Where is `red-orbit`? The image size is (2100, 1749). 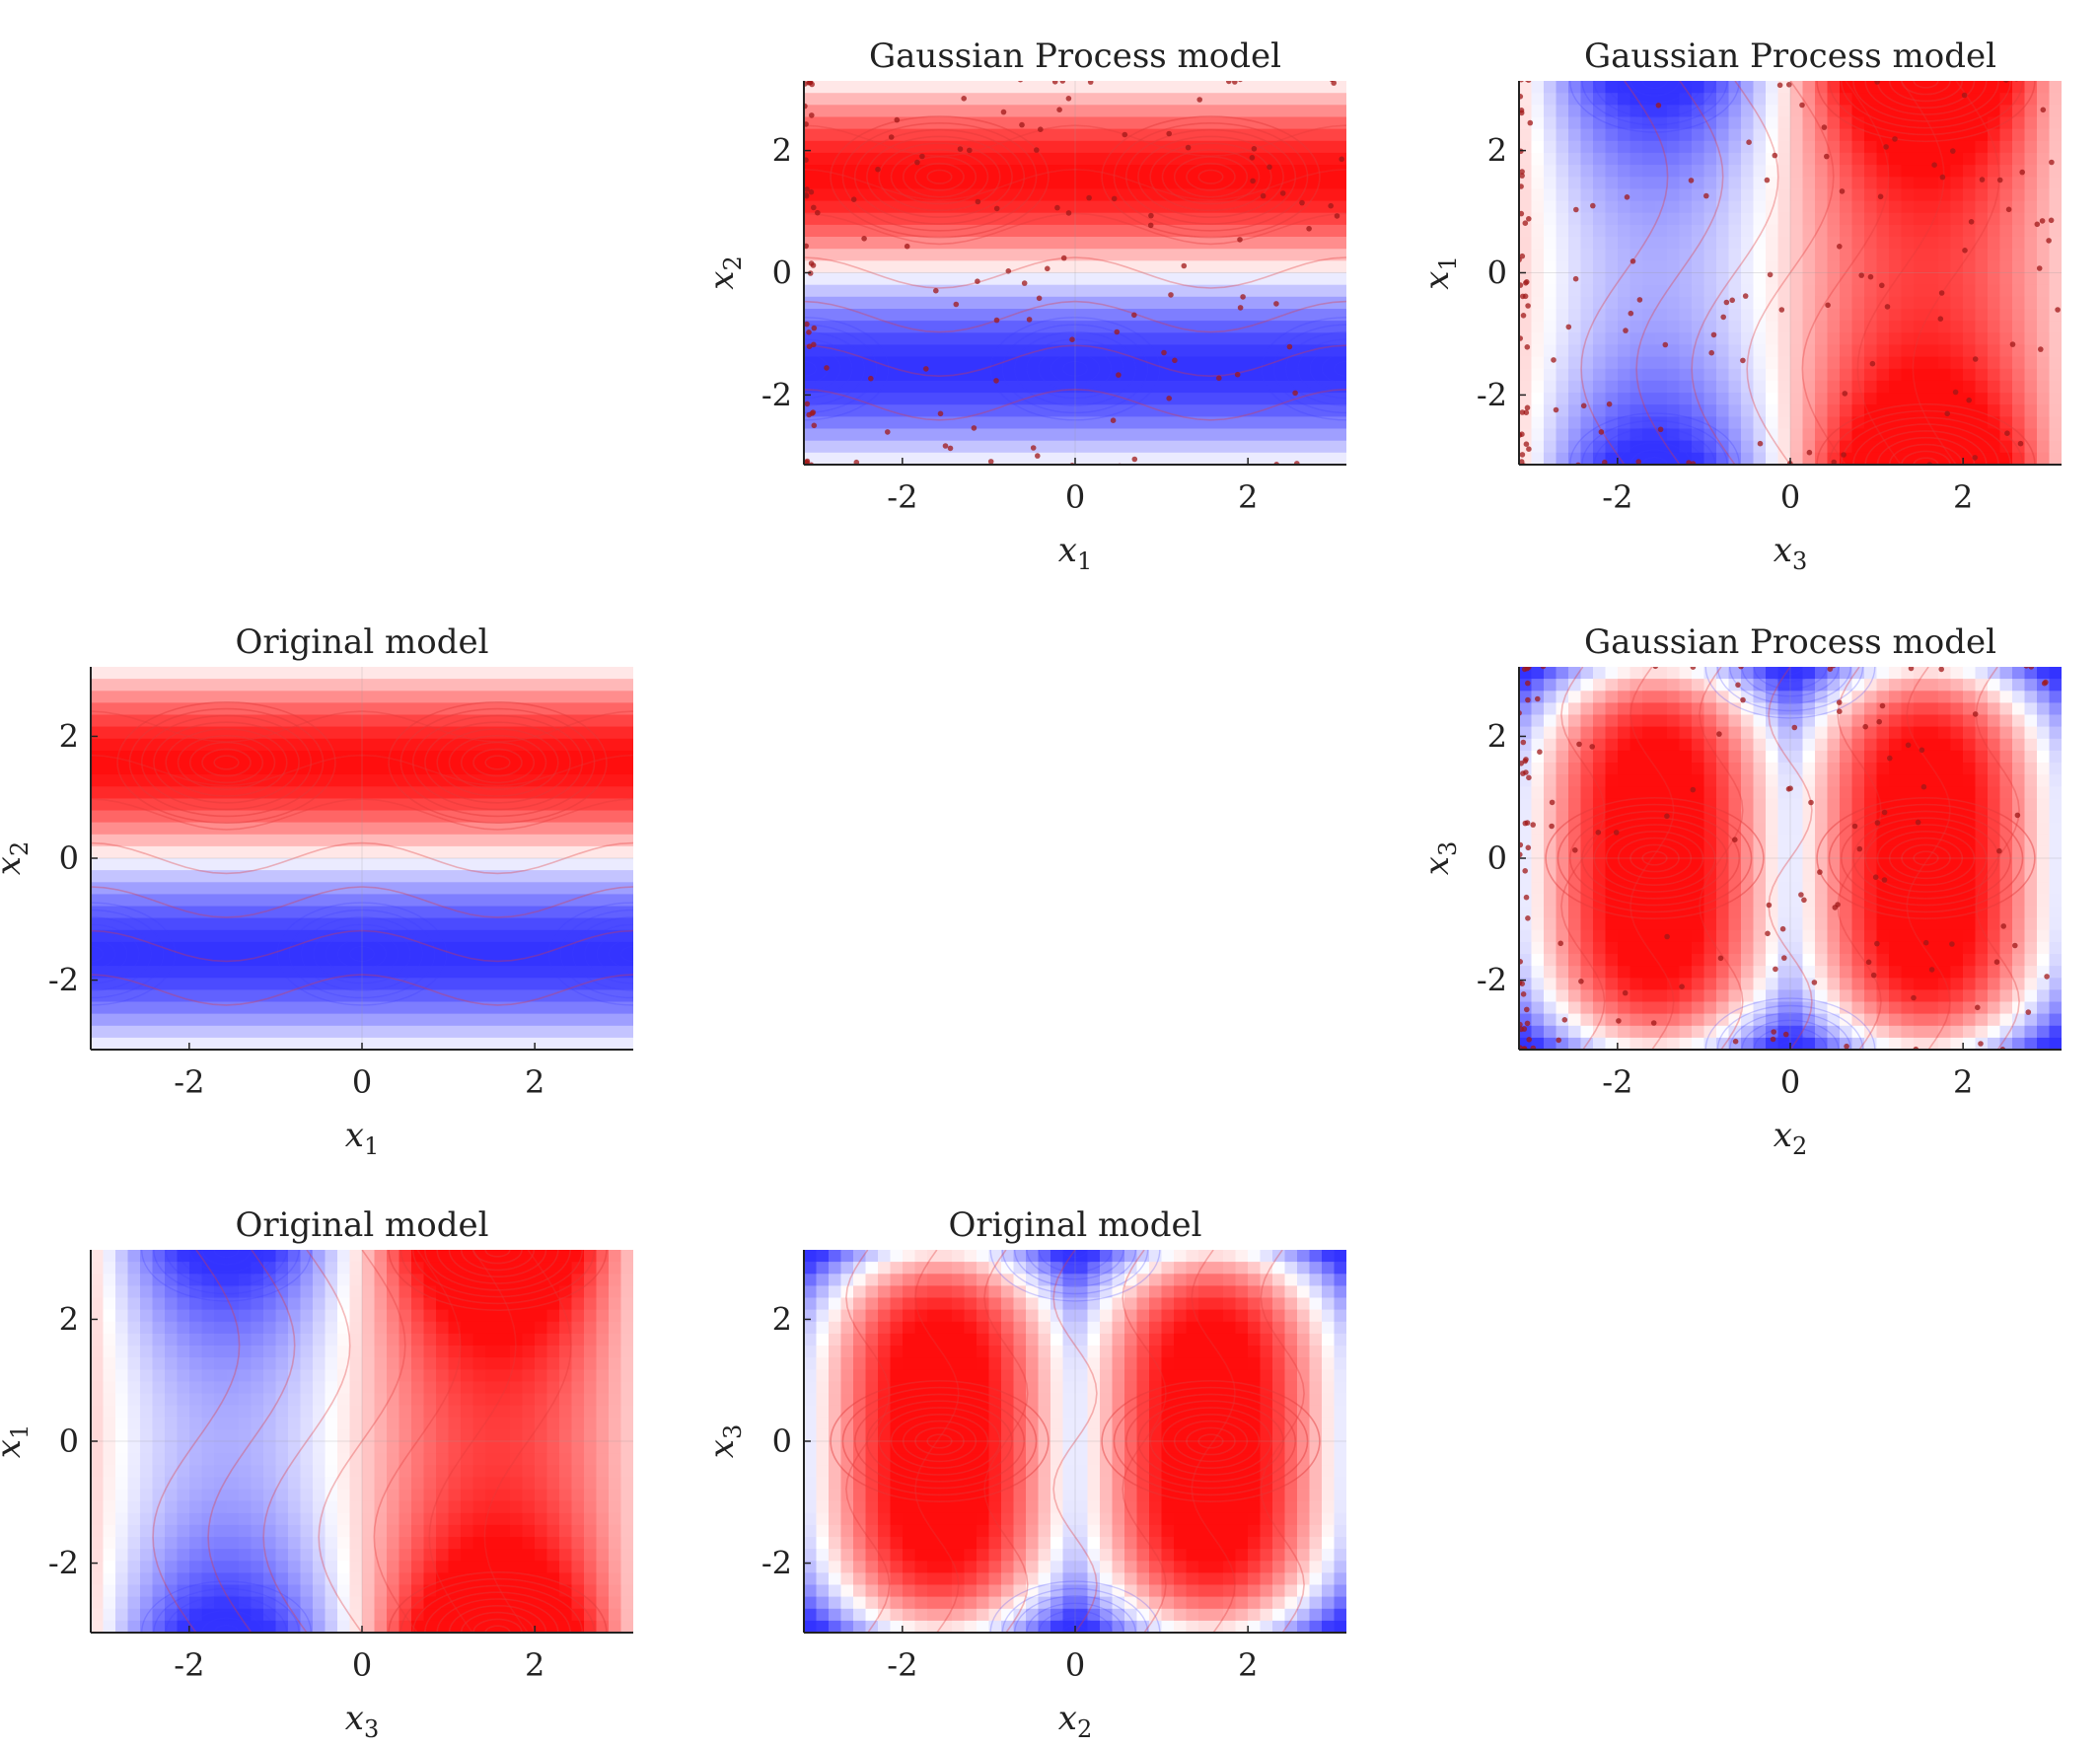
red-orbit is located at coordinates (940, 177).